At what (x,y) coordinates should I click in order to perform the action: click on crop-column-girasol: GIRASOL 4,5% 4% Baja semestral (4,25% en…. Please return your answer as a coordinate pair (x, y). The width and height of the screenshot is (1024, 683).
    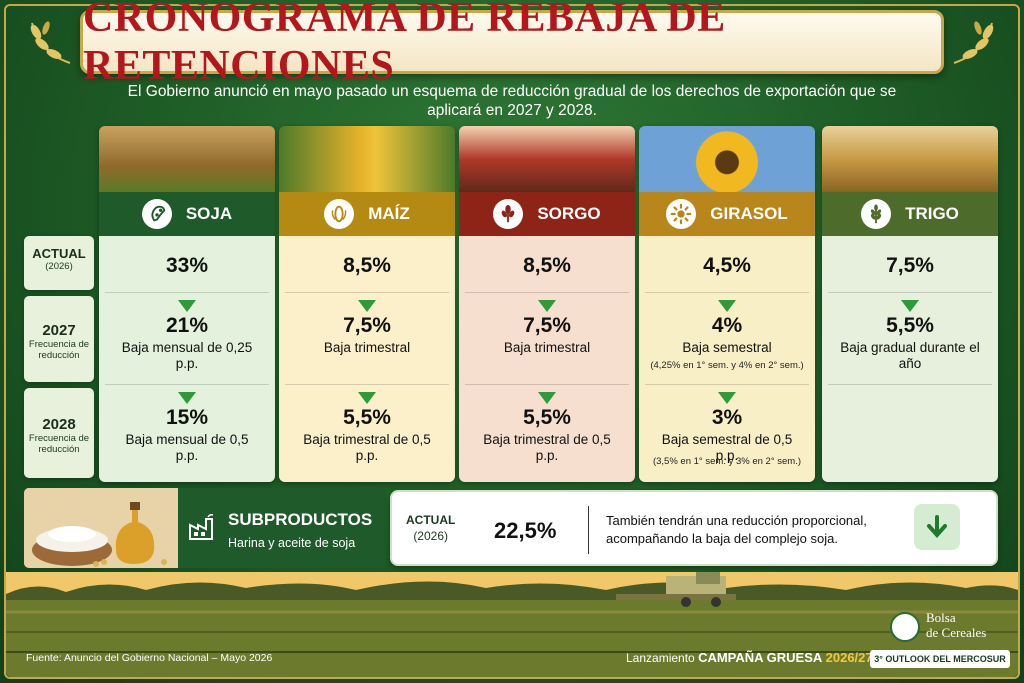
    Looking at the image, I should click on (727, 304).